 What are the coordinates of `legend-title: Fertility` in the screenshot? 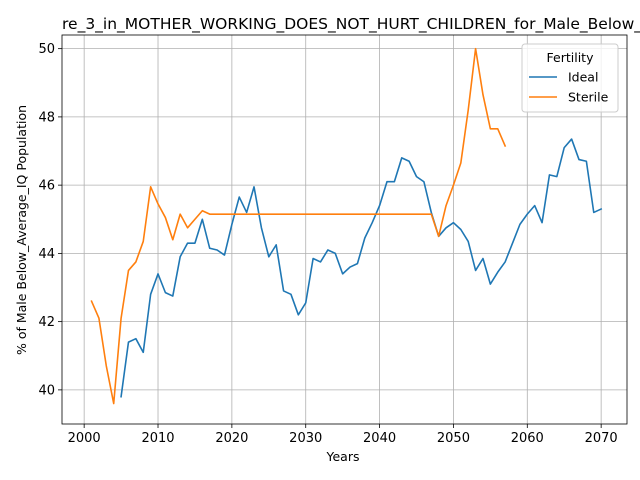 It's located at (571, 57).